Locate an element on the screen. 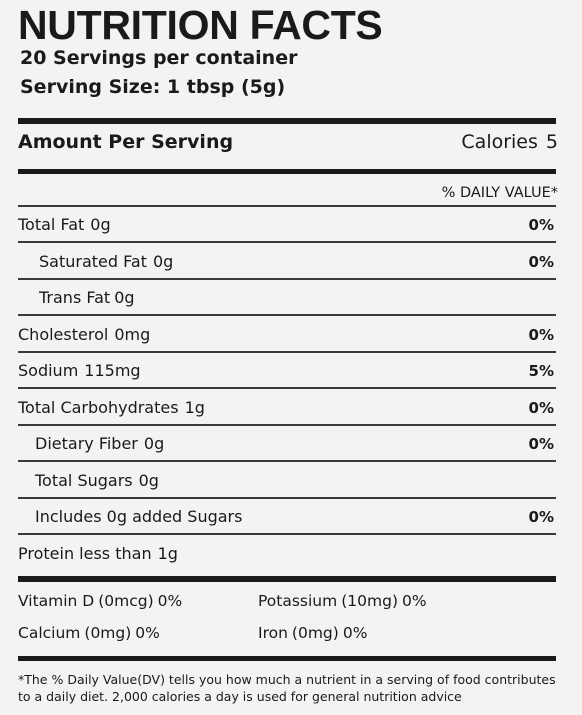 This screenshot has height=715, width=582. nutrient-row-dietary-fiber: Dietary Fiber 0g is located at coordinates (99, 443).